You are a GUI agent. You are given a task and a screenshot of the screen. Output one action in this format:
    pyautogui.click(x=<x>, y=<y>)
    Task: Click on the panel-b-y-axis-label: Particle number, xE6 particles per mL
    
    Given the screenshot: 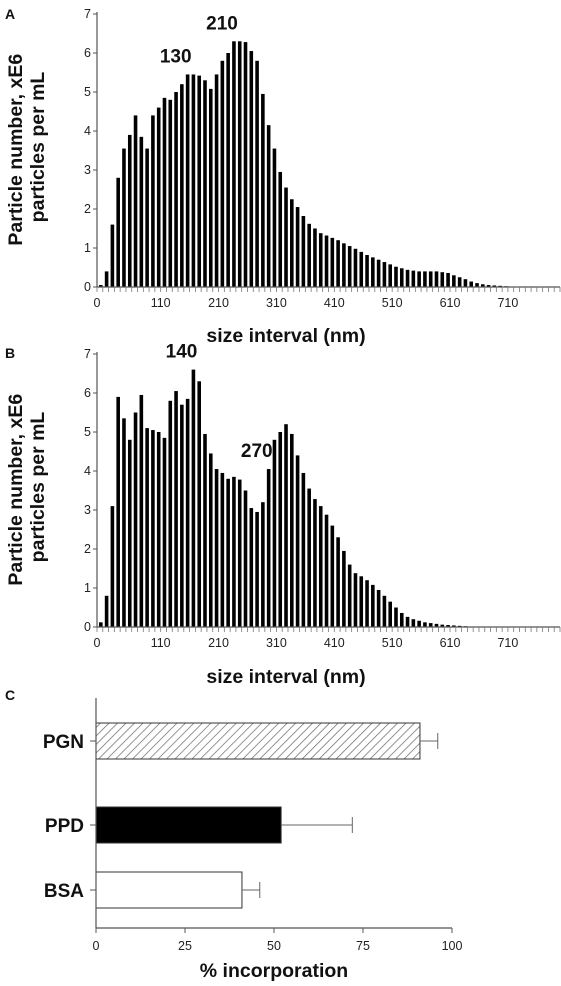 What is the action you would take?
    pyautogui.click(x=27, y=486)
    